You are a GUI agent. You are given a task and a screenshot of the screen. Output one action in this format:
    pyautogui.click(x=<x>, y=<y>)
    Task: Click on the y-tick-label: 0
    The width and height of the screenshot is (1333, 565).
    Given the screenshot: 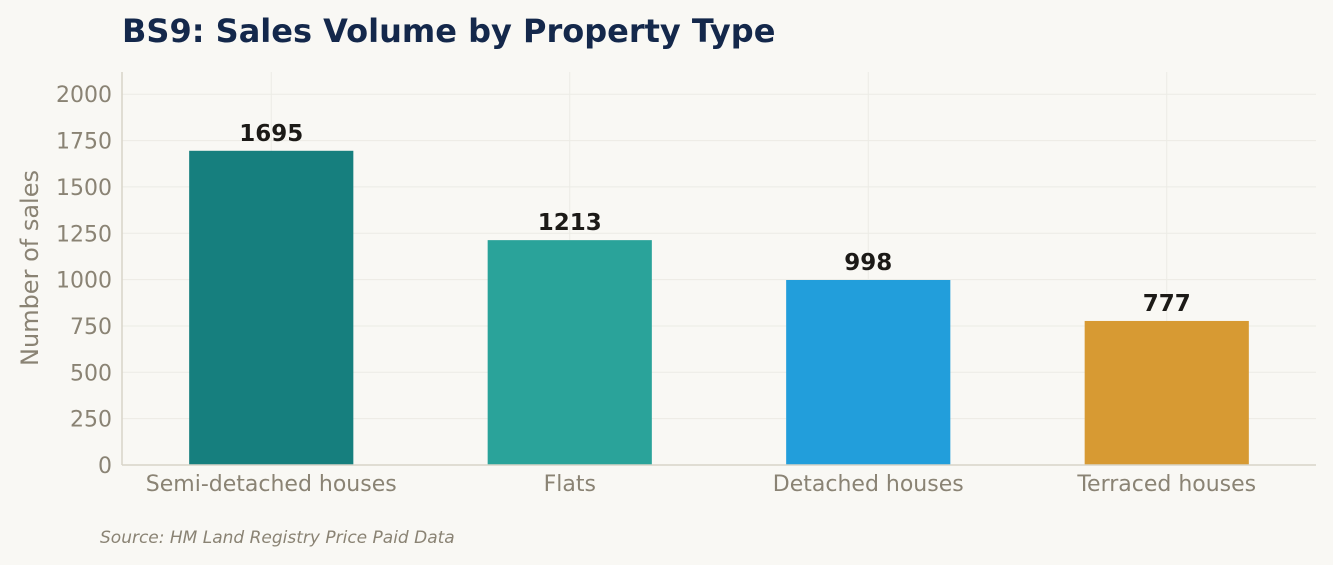 What is the action you would take?
    pyautogui.click(x=105, y=466)
    